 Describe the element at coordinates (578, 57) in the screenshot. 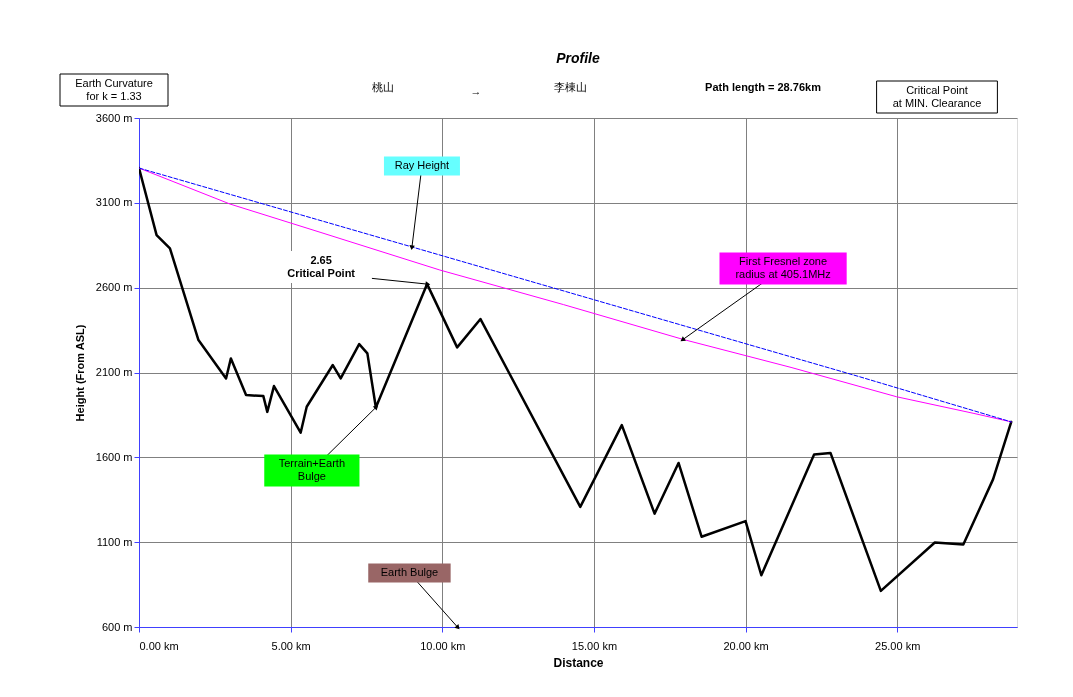

I see `chart-title: Profile` at that location.